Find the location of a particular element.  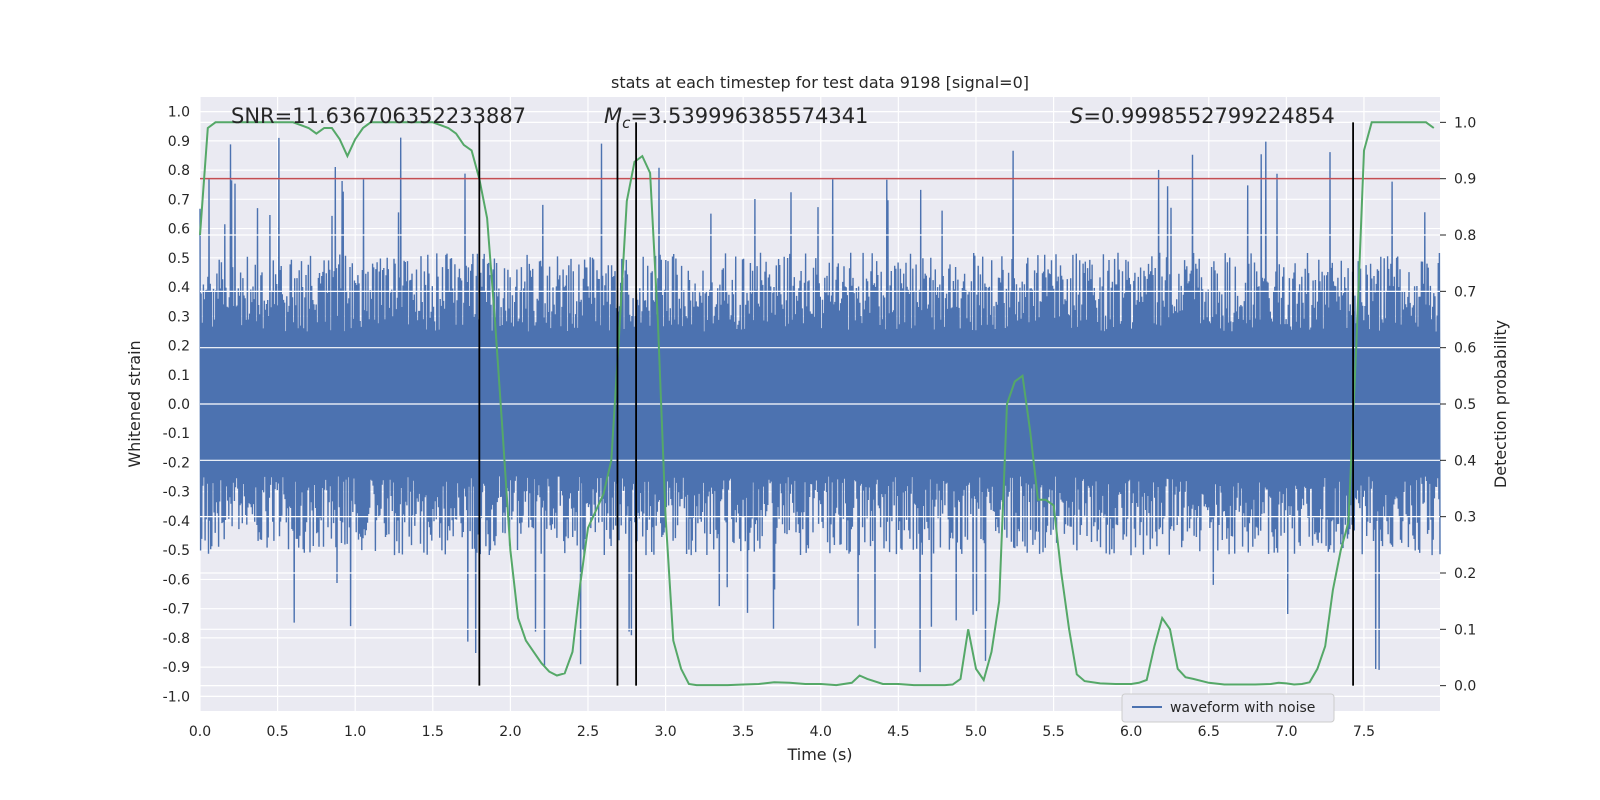

y2-tick-label: 0.5 is located at coordinates (1465, 405).